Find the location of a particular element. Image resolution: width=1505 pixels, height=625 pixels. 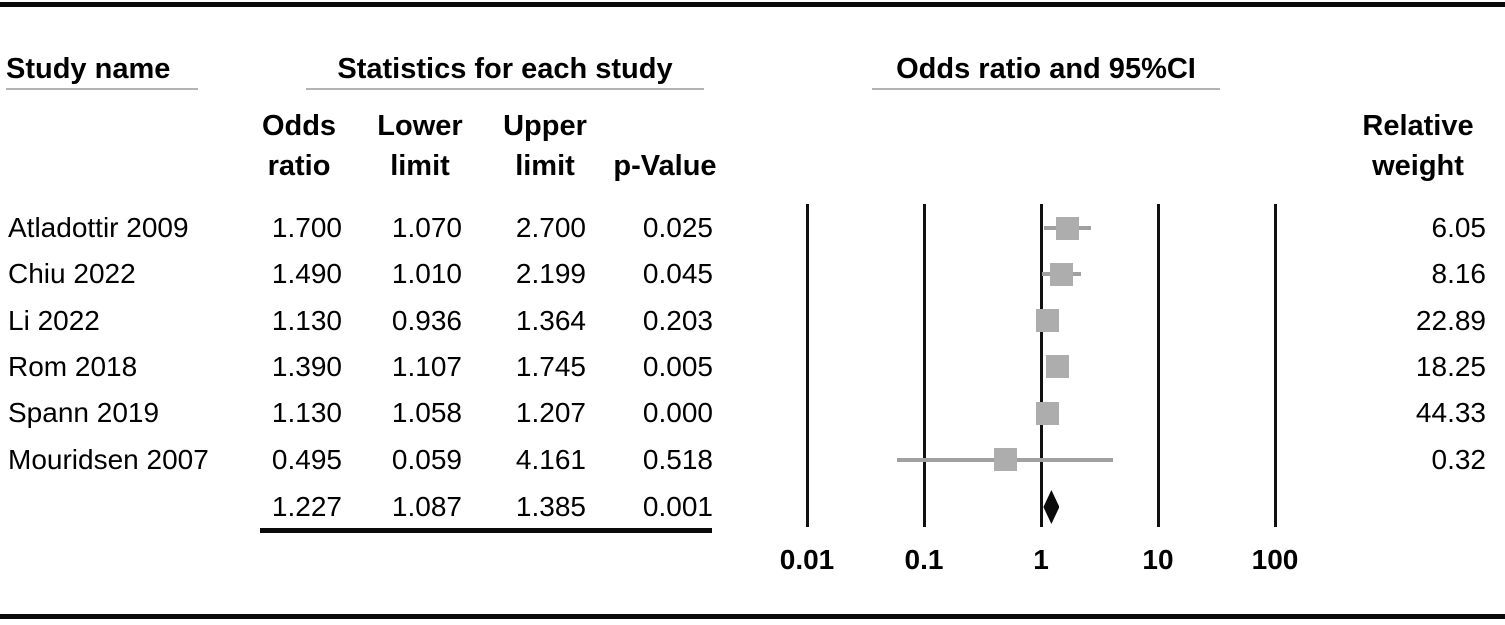

lower-limit-value: 1.107 is located at coordinates (426, 366).